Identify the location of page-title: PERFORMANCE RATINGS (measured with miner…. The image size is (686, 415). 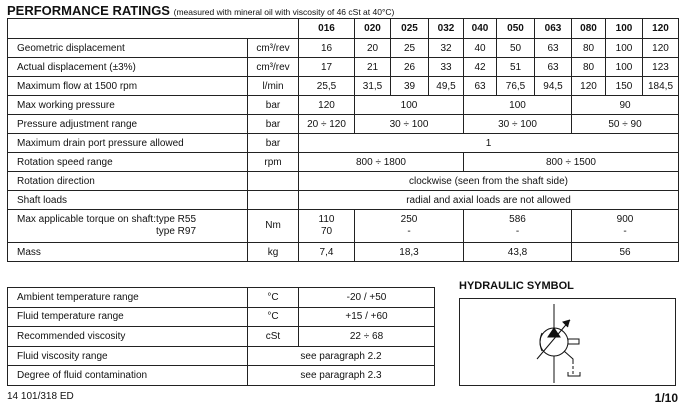
(200, 10).